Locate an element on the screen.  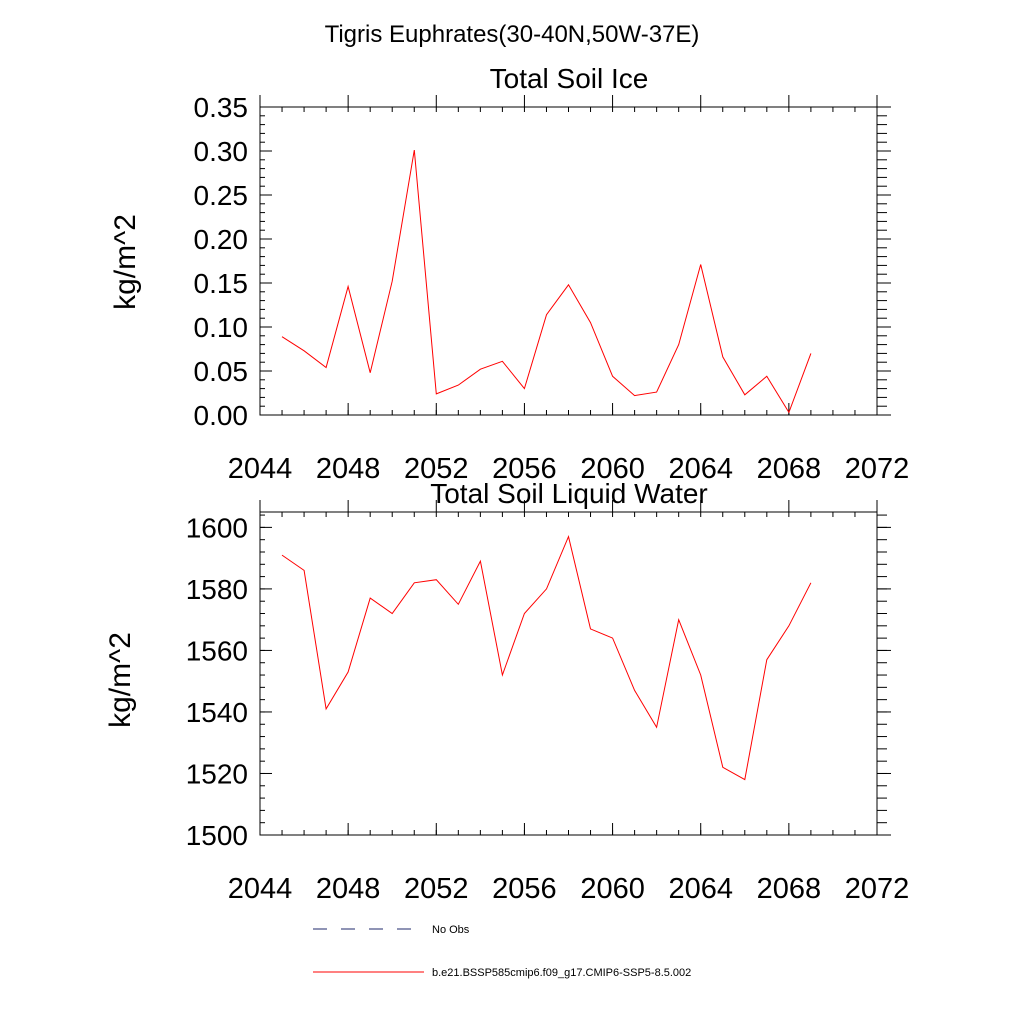
y-tick-label: 1520 is located at coordinates (217, 773).